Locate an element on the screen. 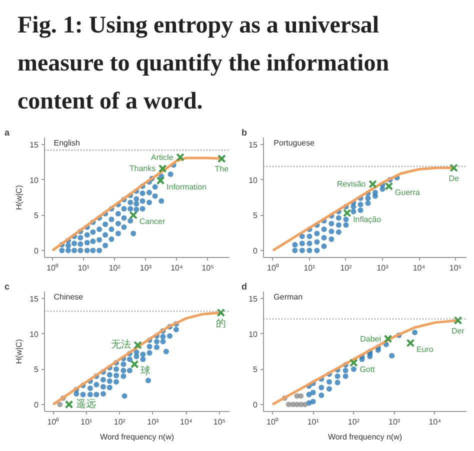 Image resolution: width=474 pixels, height=451 pixels. chart-title: English is located at coordinates (67, 143).